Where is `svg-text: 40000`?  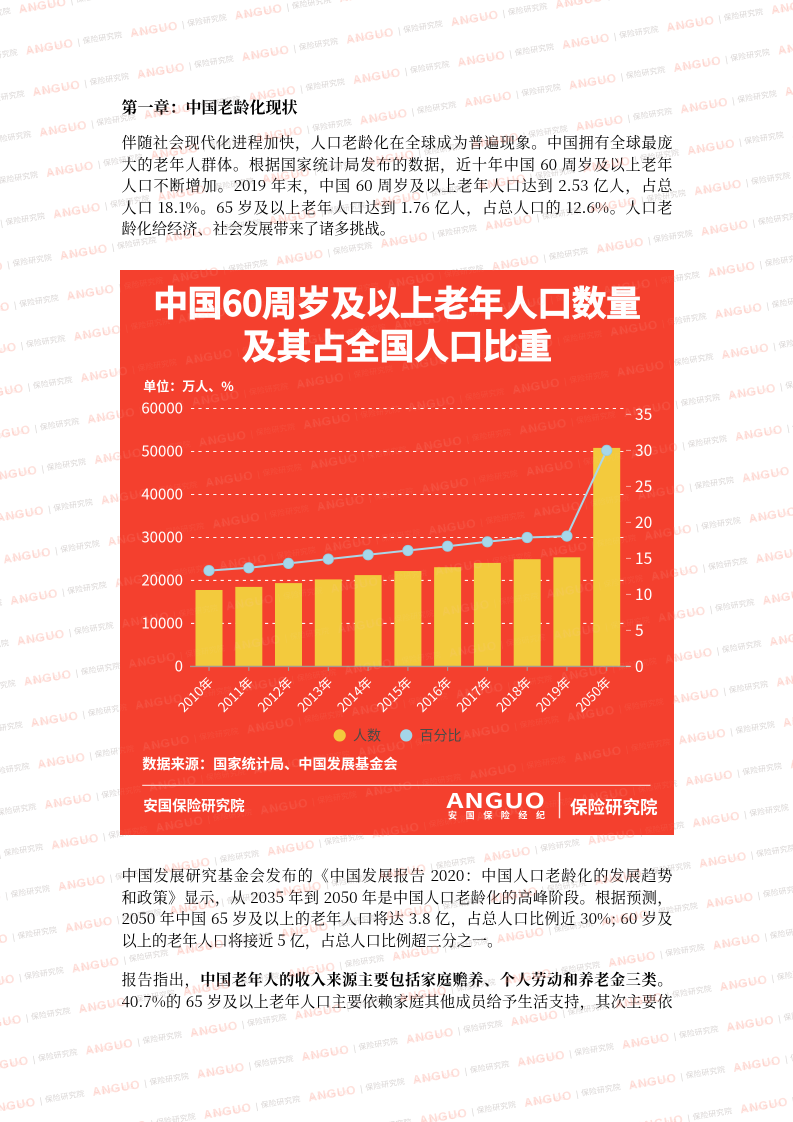 svg-text: 40000 is located at coordinates (162, 494).